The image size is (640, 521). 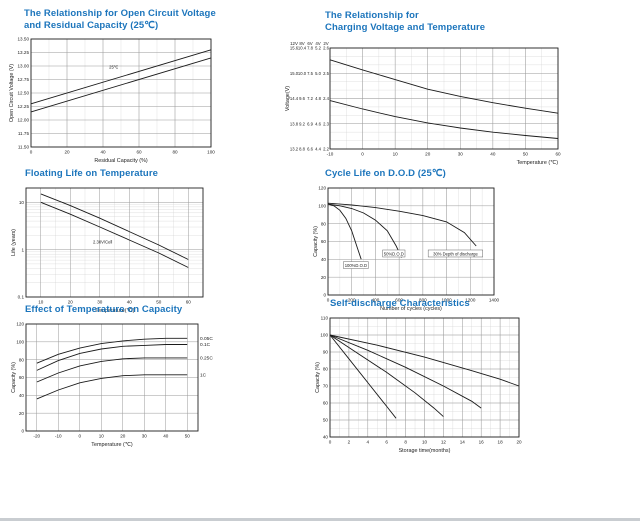 I want to click on y-tick-label: 11.50, so click(x=24, y=147).